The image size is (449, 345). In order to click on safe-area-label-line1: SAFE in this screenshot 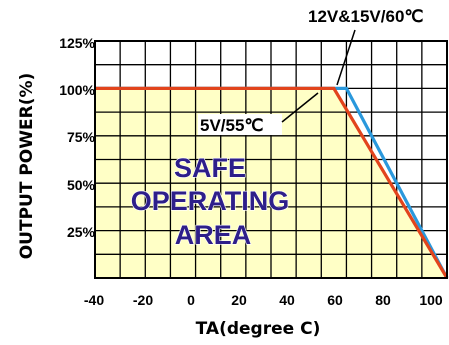, I will do `click(210, 168)`.